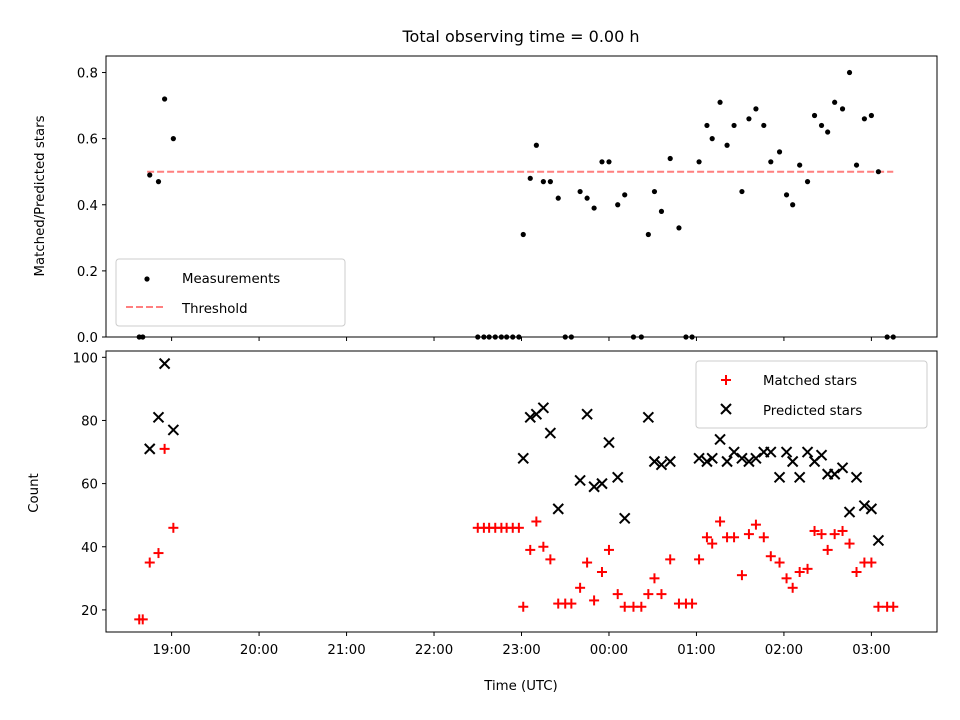  Describe the element at coordinates (87, 272) in the screenshot. I see `top-y-tick-label: 0.2` at that location.